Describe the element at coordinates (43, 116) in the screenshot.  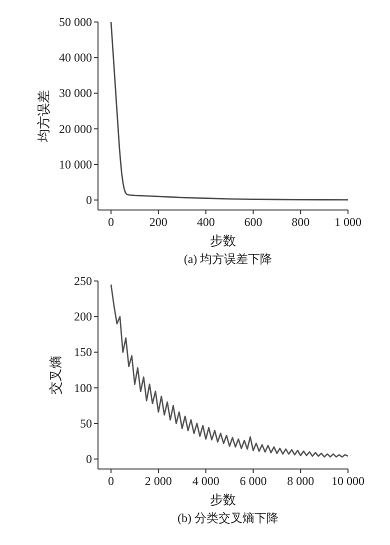
I see `y-axis-title: 均方误差` at that location.